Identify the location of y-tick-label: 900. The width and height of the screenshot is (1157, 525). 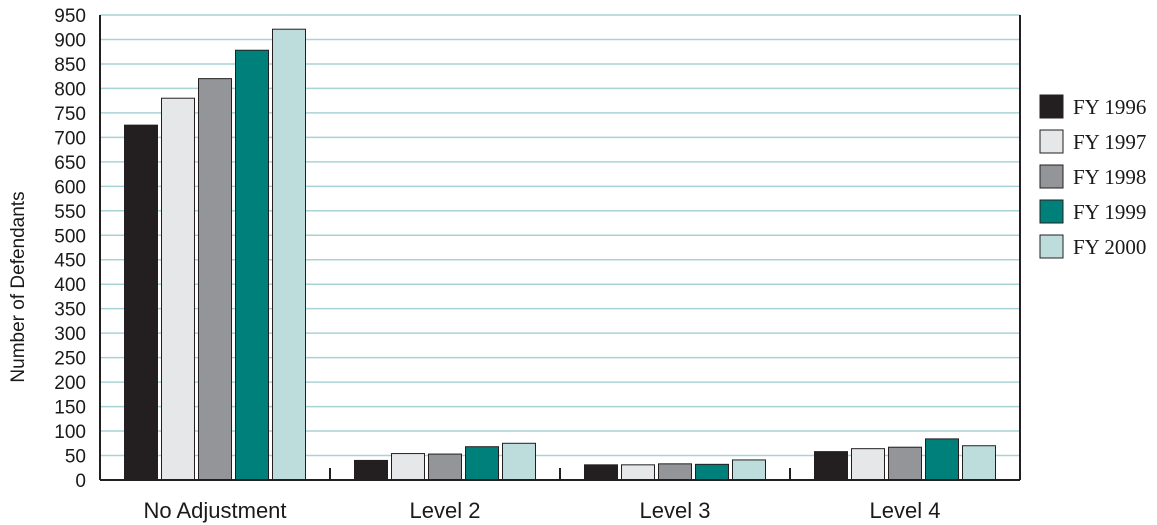
(70, 40).